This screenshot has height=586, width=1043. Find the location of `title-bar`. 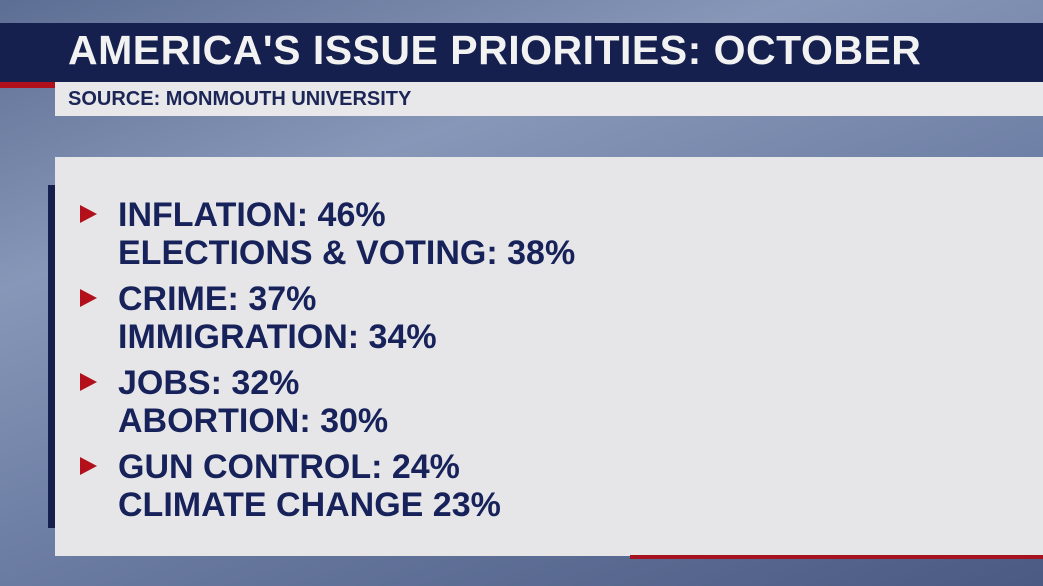

title-bar is located at coordinates (521, 52).